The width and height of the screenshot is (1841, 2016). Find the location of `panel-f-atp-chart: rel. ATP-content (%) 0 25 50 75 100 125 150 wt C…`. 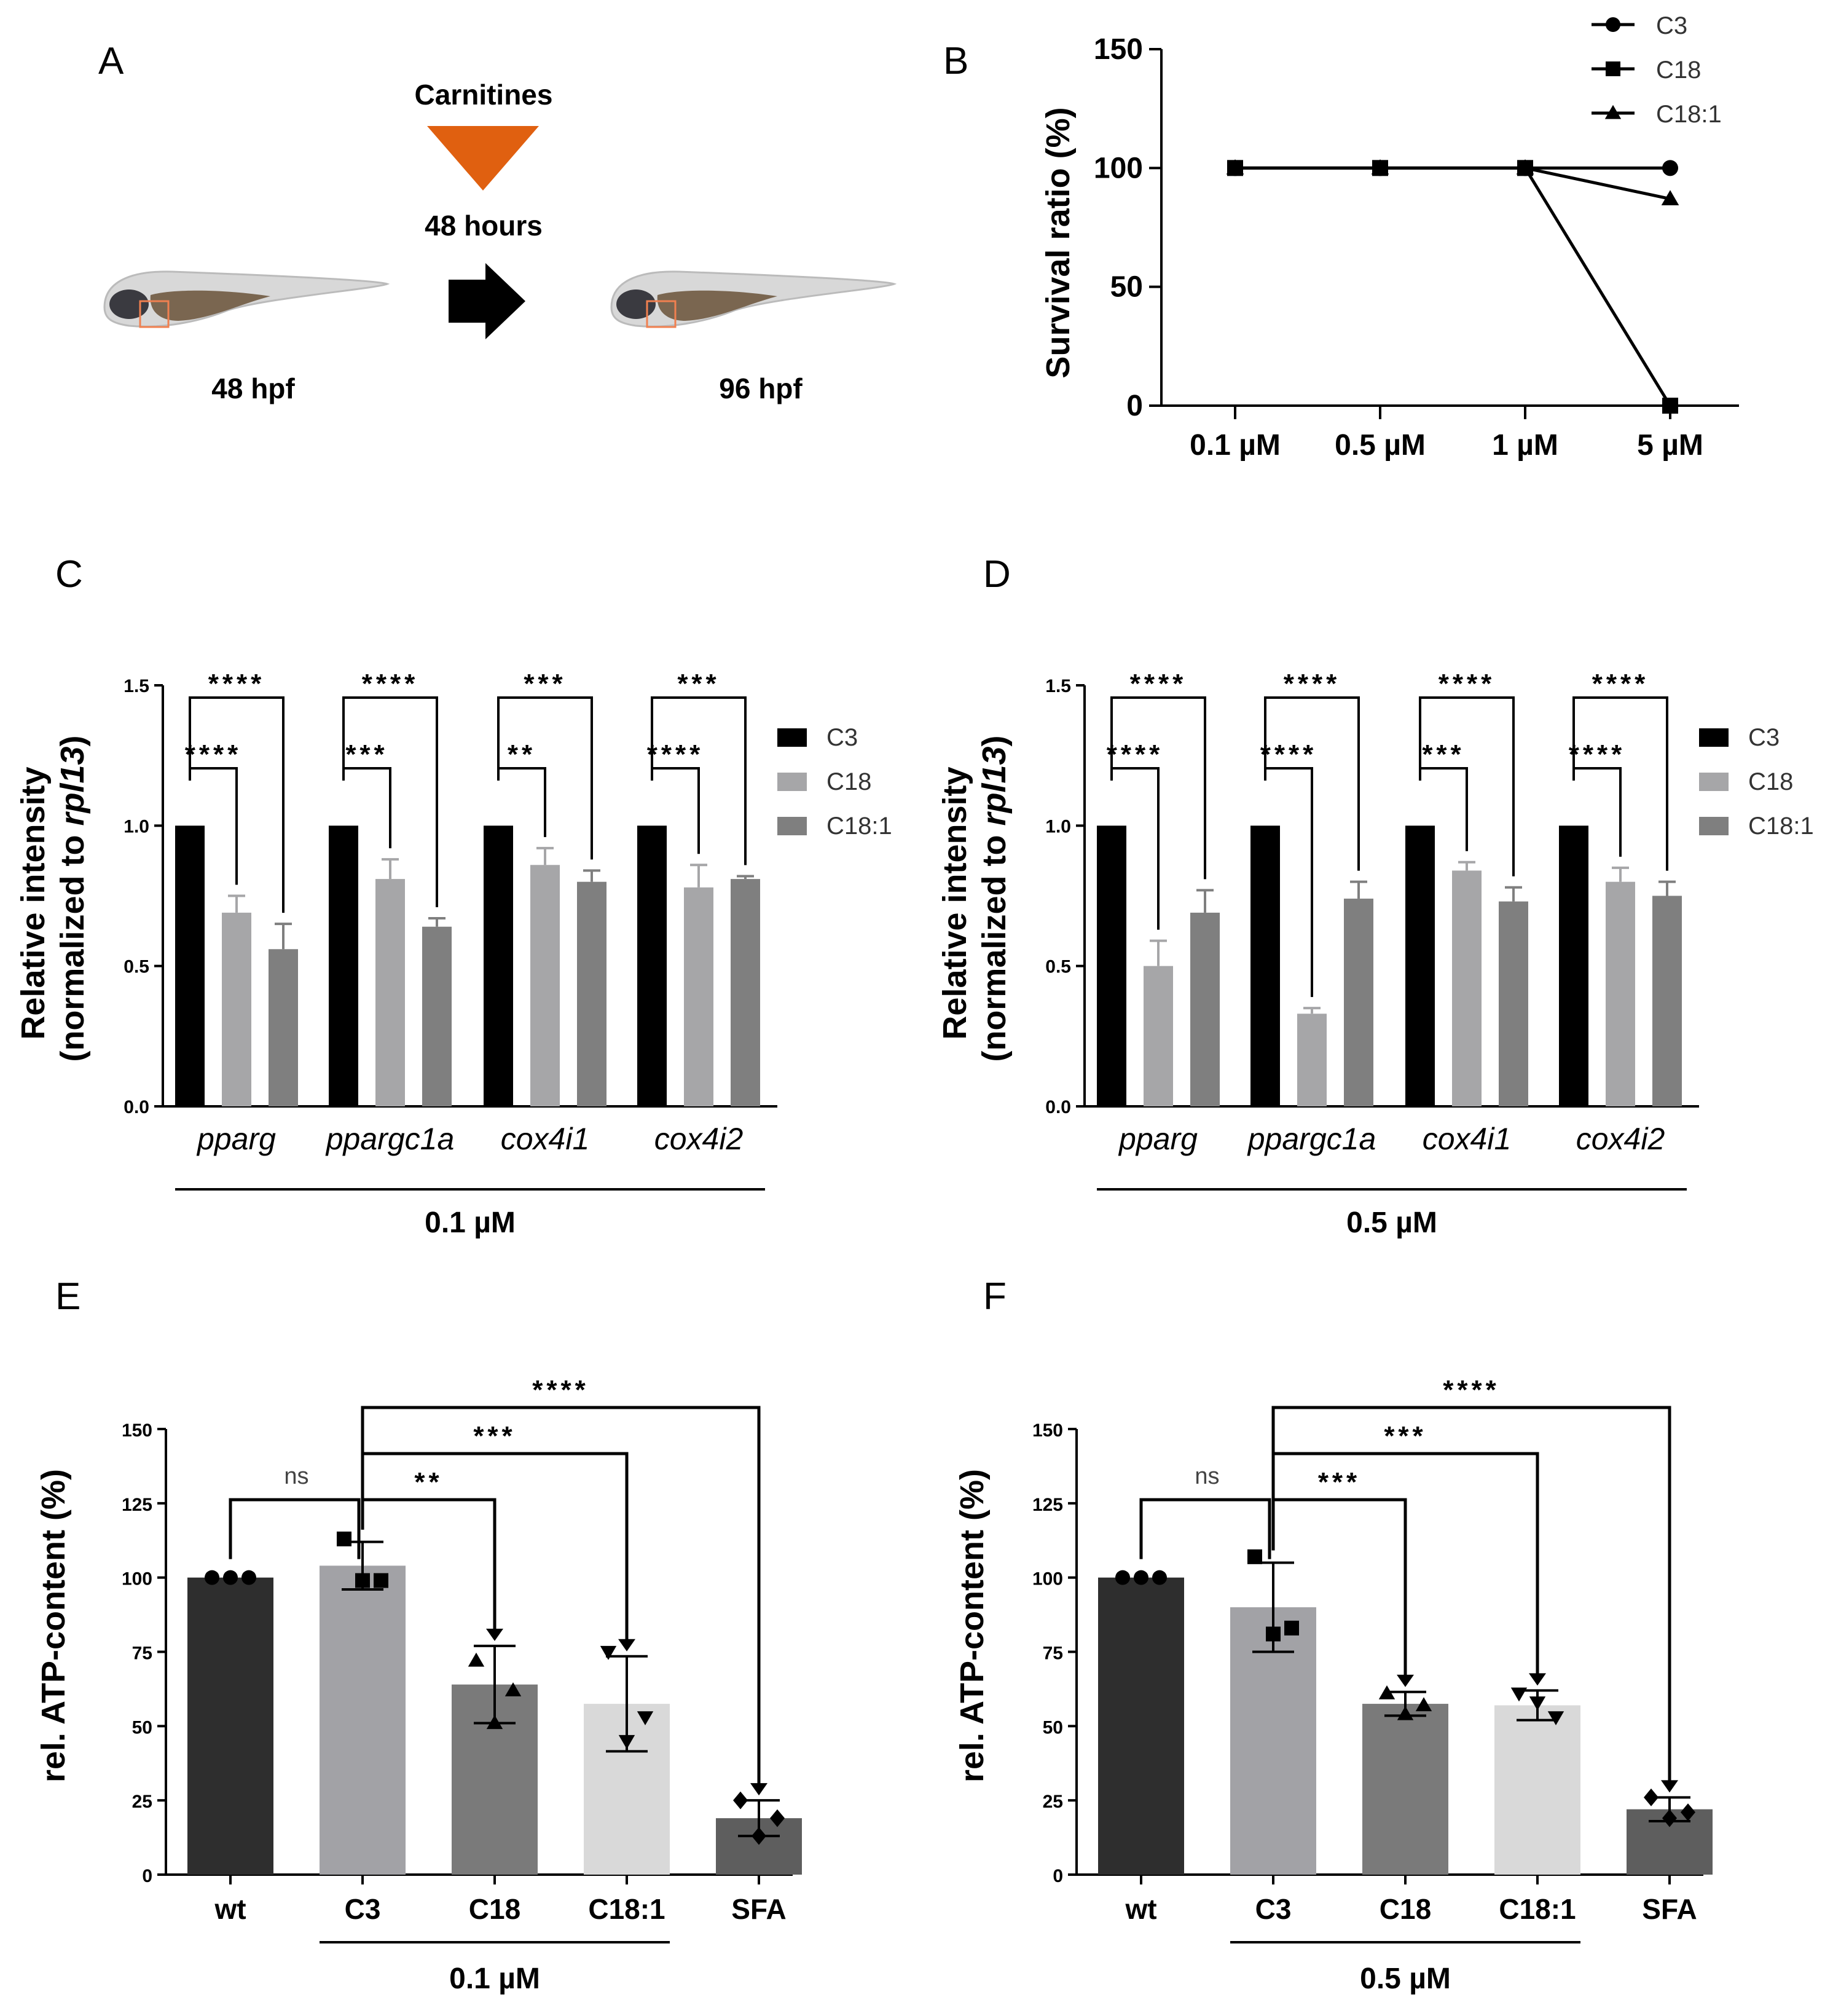

panel-f-atp-chart: rel. ATP-content (%) 0 25 50 75 100 125 150 wt C… is located at coordinates (1333, 1685).